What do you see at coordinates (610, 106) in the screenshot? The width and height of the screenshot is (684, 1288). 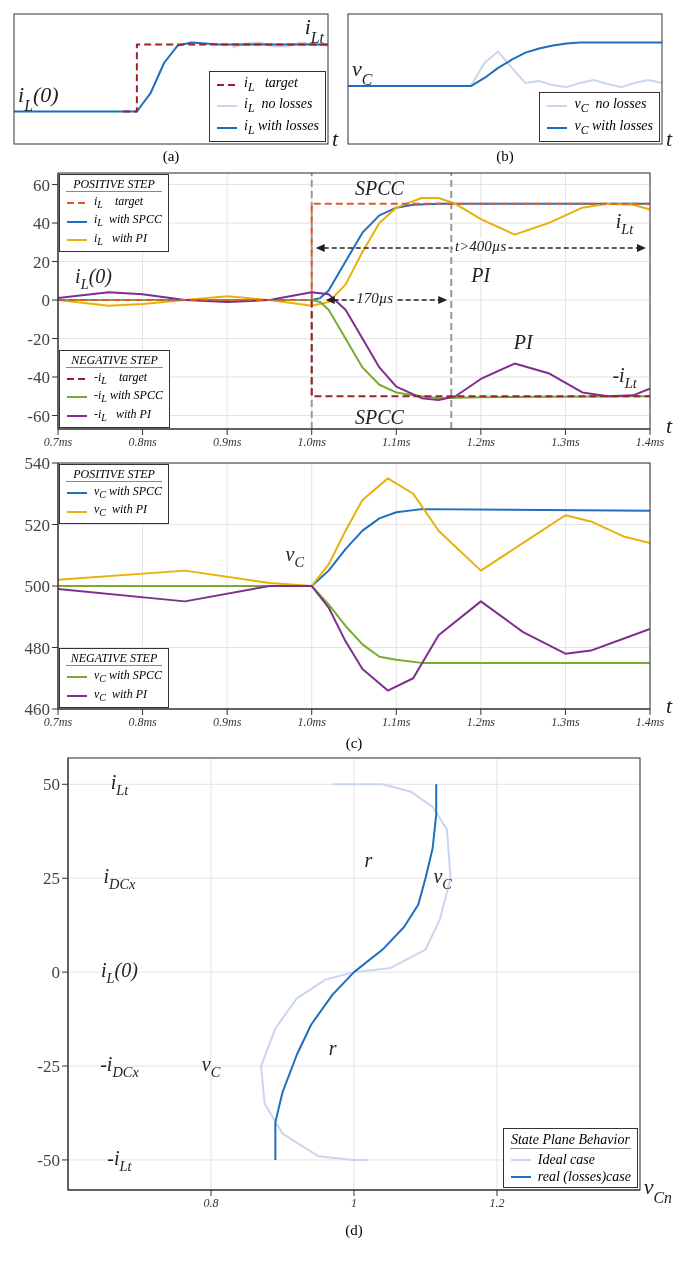 I see `legend-label: v$_{C}$ no losses` at bounding box center [610, 106].